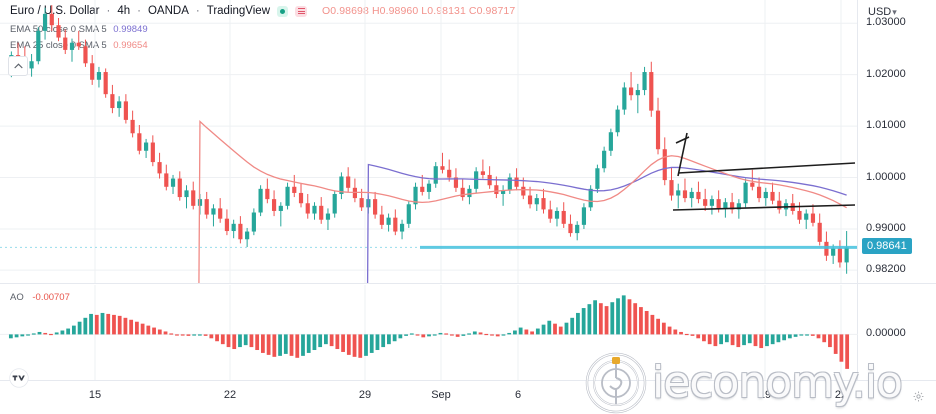  I want to click on ao-axis: 0.00000, so click(897, 332).